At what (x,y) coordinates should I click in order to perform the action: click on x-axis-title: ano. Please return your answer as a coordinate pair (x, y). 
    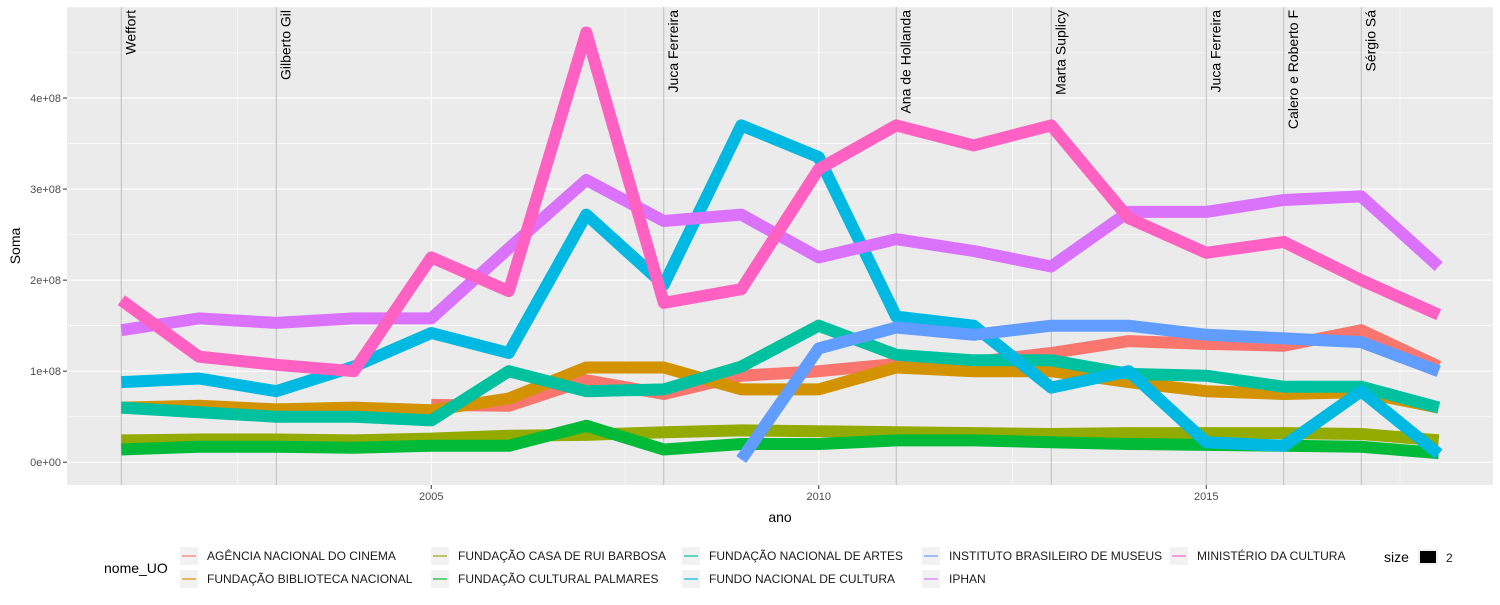
    Looking at the image, I should click on (780, 517).